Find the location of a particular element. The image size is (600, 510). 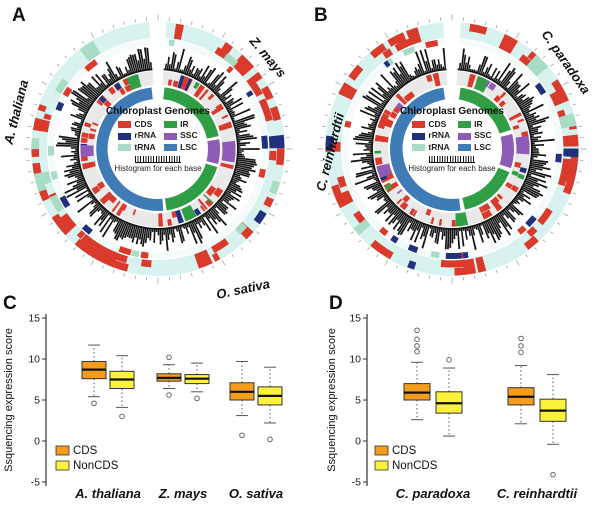

panel-label-a: A is located at coordinates (19, 15).